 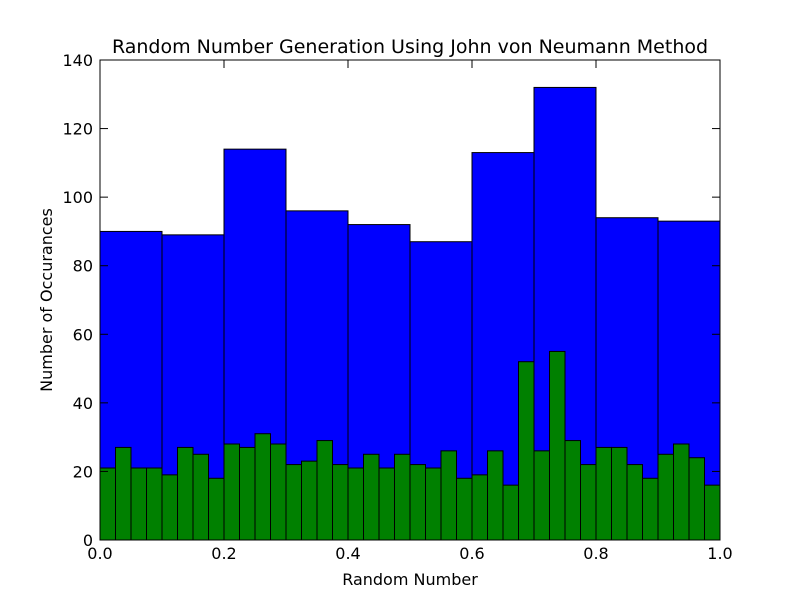 What do you see at coordinates (347, 553) in the screenshot?
I see `x-tick-label: 0.4` at bounding box center [347, 553].